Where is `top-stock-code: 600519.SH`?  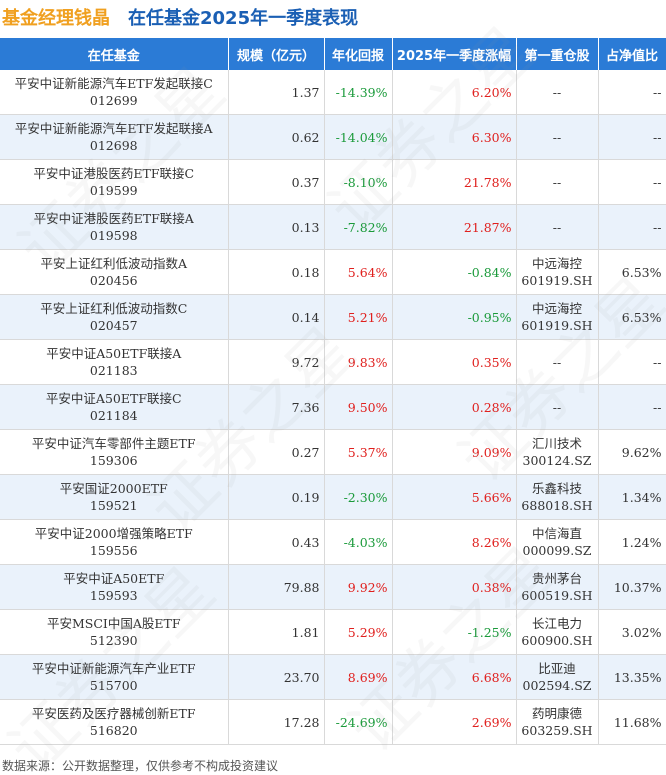
top-stock-code: 600519.SH is located at coordinates (557, 595).